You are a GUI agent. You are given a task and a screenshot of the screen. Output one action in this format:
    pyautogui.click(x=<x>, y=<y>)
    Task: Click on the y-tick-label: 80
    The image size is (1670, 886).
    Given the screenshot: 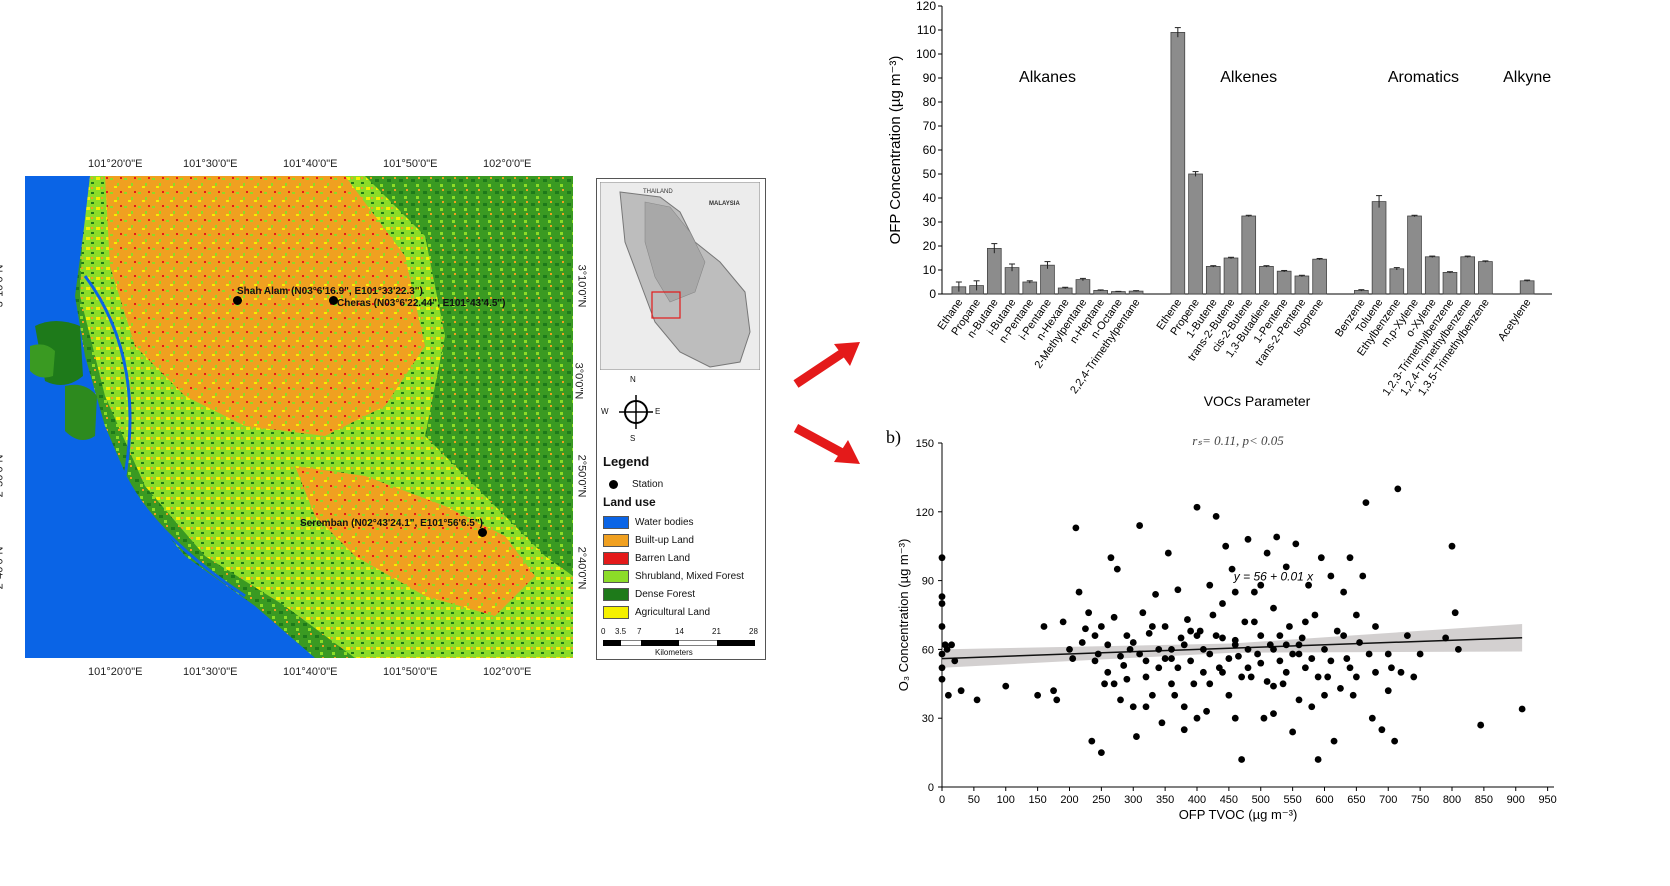 What is the action you would take?
    pyautogui.click(x=930, y=102)
    